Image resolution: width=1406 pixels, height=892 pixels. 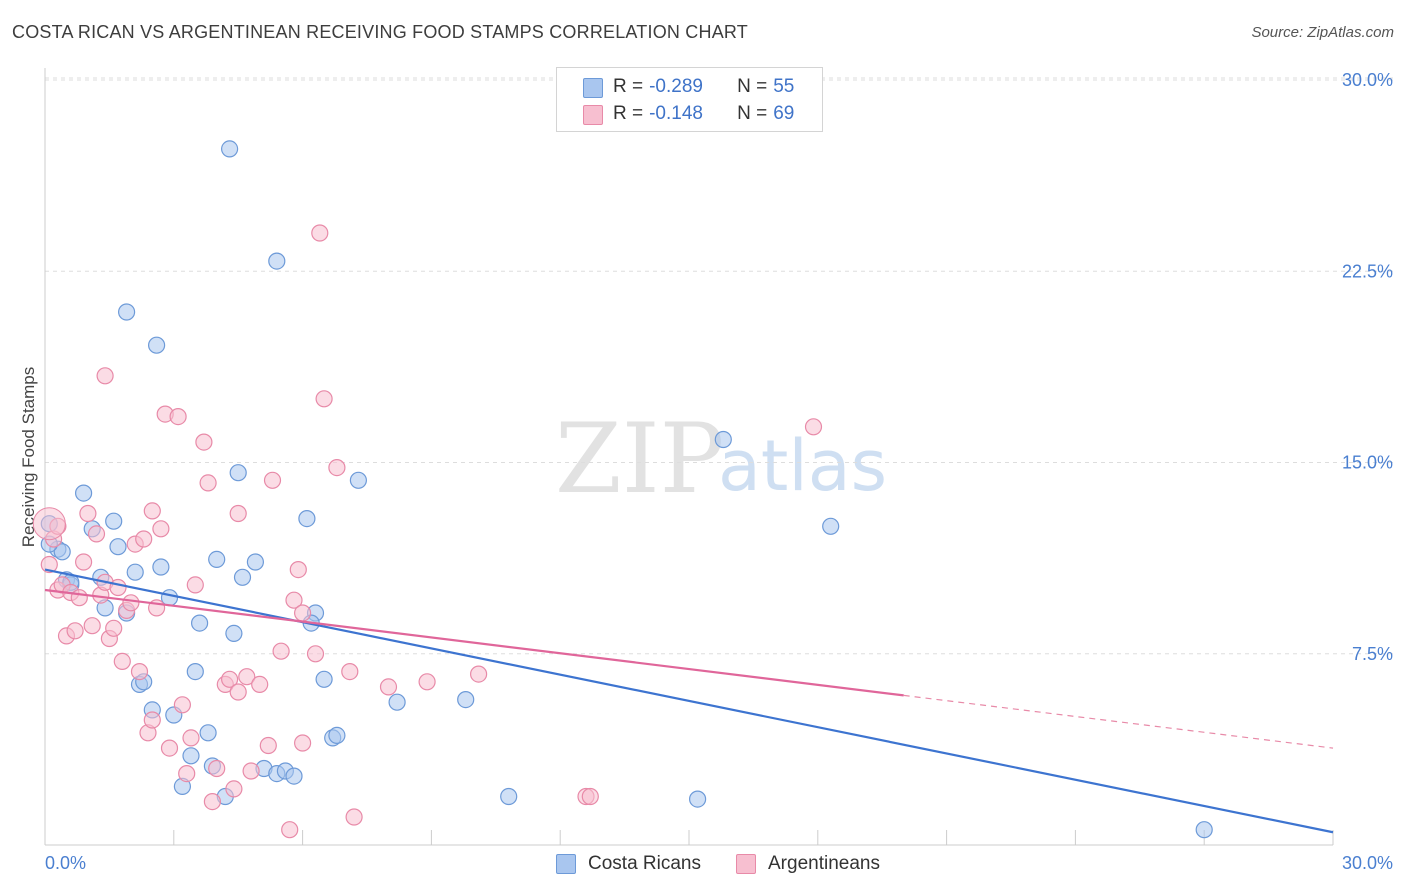 What do you see at coordinates (746, 864) in the screenshot?
I see `legend-swatch-argentineans` at bounding box center [746, 864].